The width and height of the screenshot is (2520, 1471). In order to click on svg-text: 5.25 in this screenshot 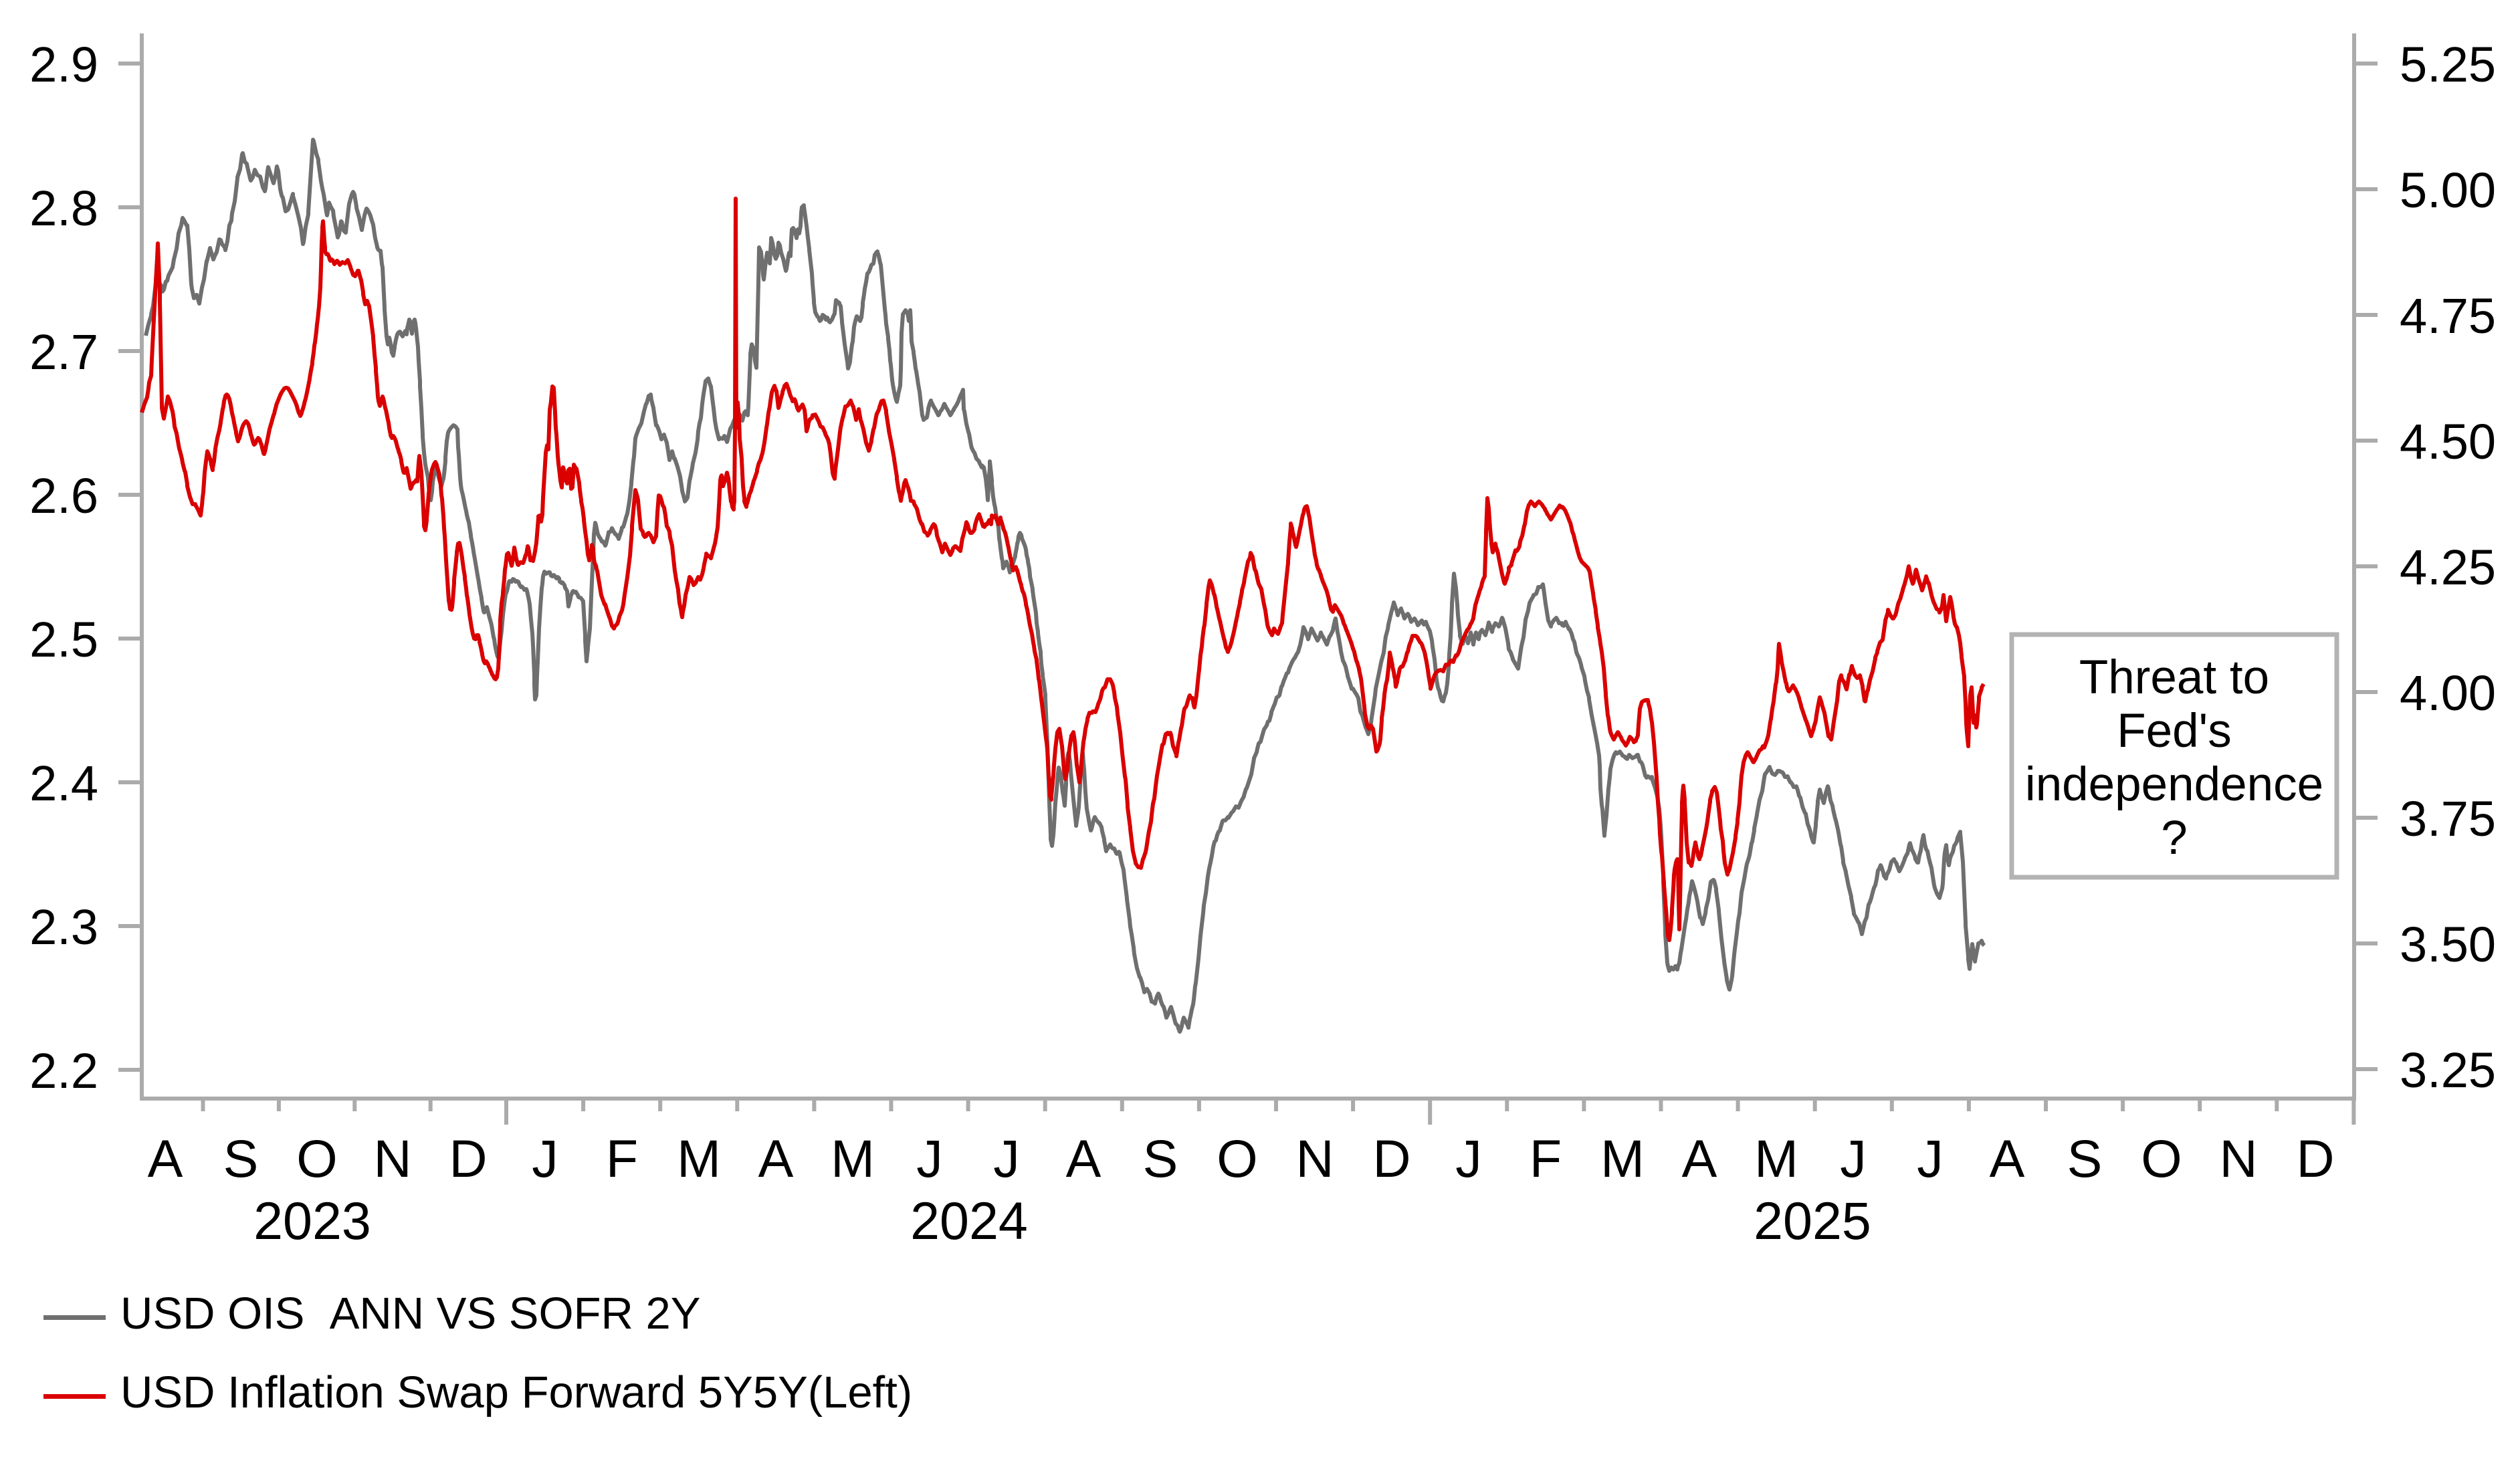, I will do `click(2448, 64)`.